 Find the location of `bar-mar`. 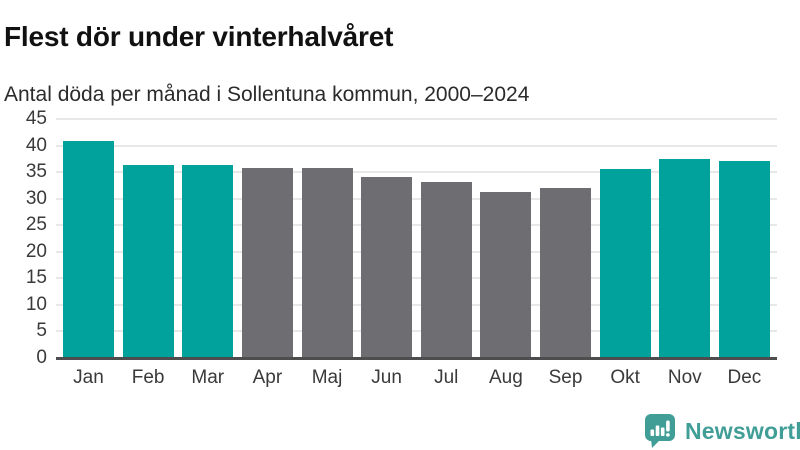

bar-mar is located at coordinates (208, 261).